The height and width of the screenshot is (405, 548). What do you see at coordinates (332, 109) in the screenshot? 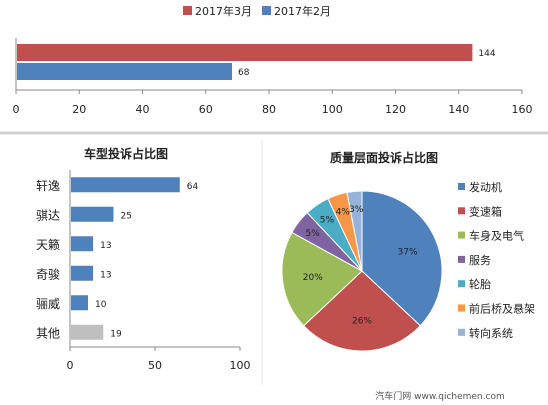
I see `x-tick-label-5: 100` at bounding box center [332, 109].